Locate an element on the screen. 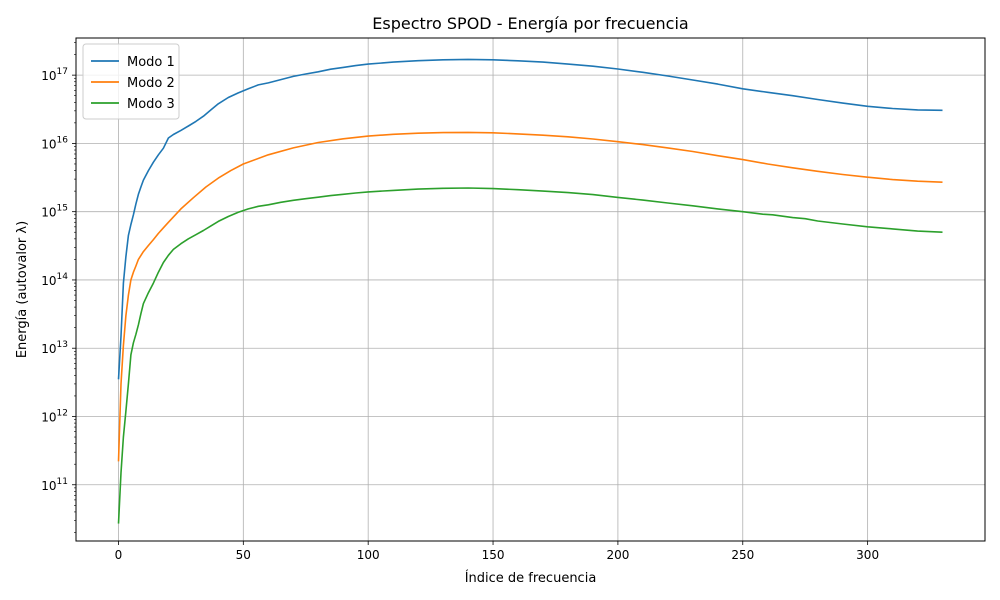 Image resolution: width=1000 pixels, height=600 pixels. x-tick-label: 200 is located at coordinates (617, 555).